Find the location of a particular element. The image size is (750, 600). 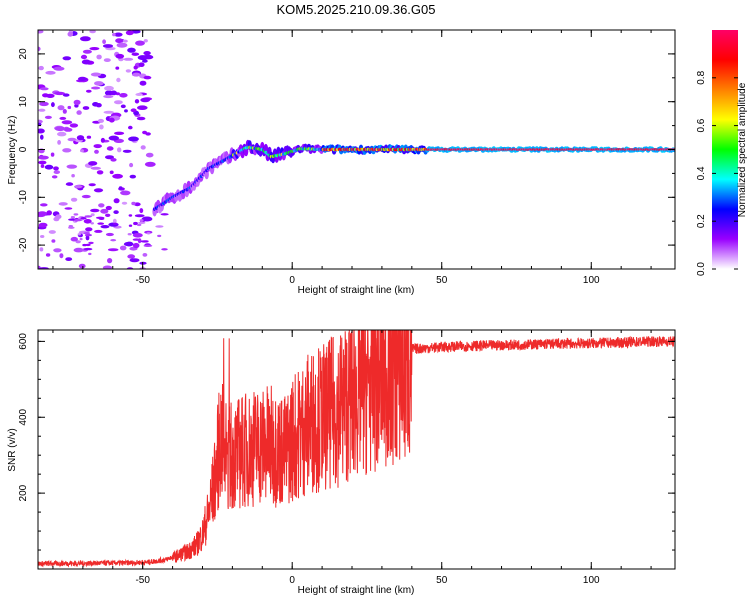

x-tick-label: 0 is located at coordinates (292, 580).